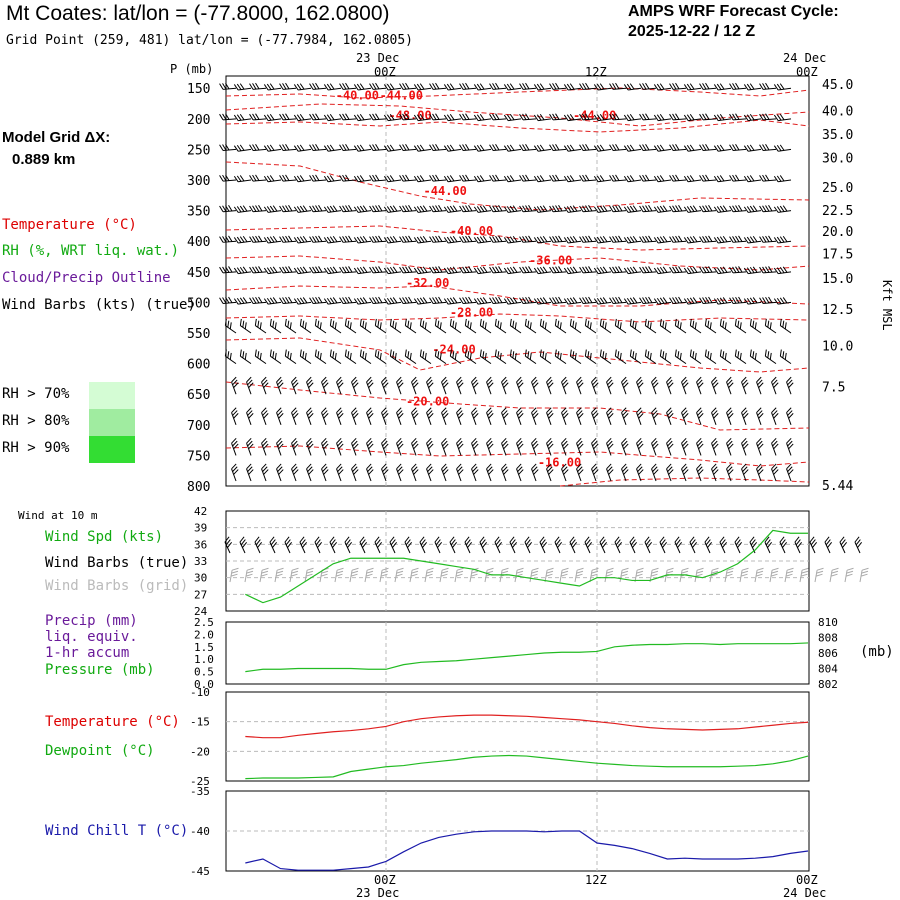 Image resolution: width=900 pixels, height=900 pixels. What do you see at coordinates (837, 310) in the screenshot?
I see `kft-tick-label: 12.5` at bounding box center [837, 310].